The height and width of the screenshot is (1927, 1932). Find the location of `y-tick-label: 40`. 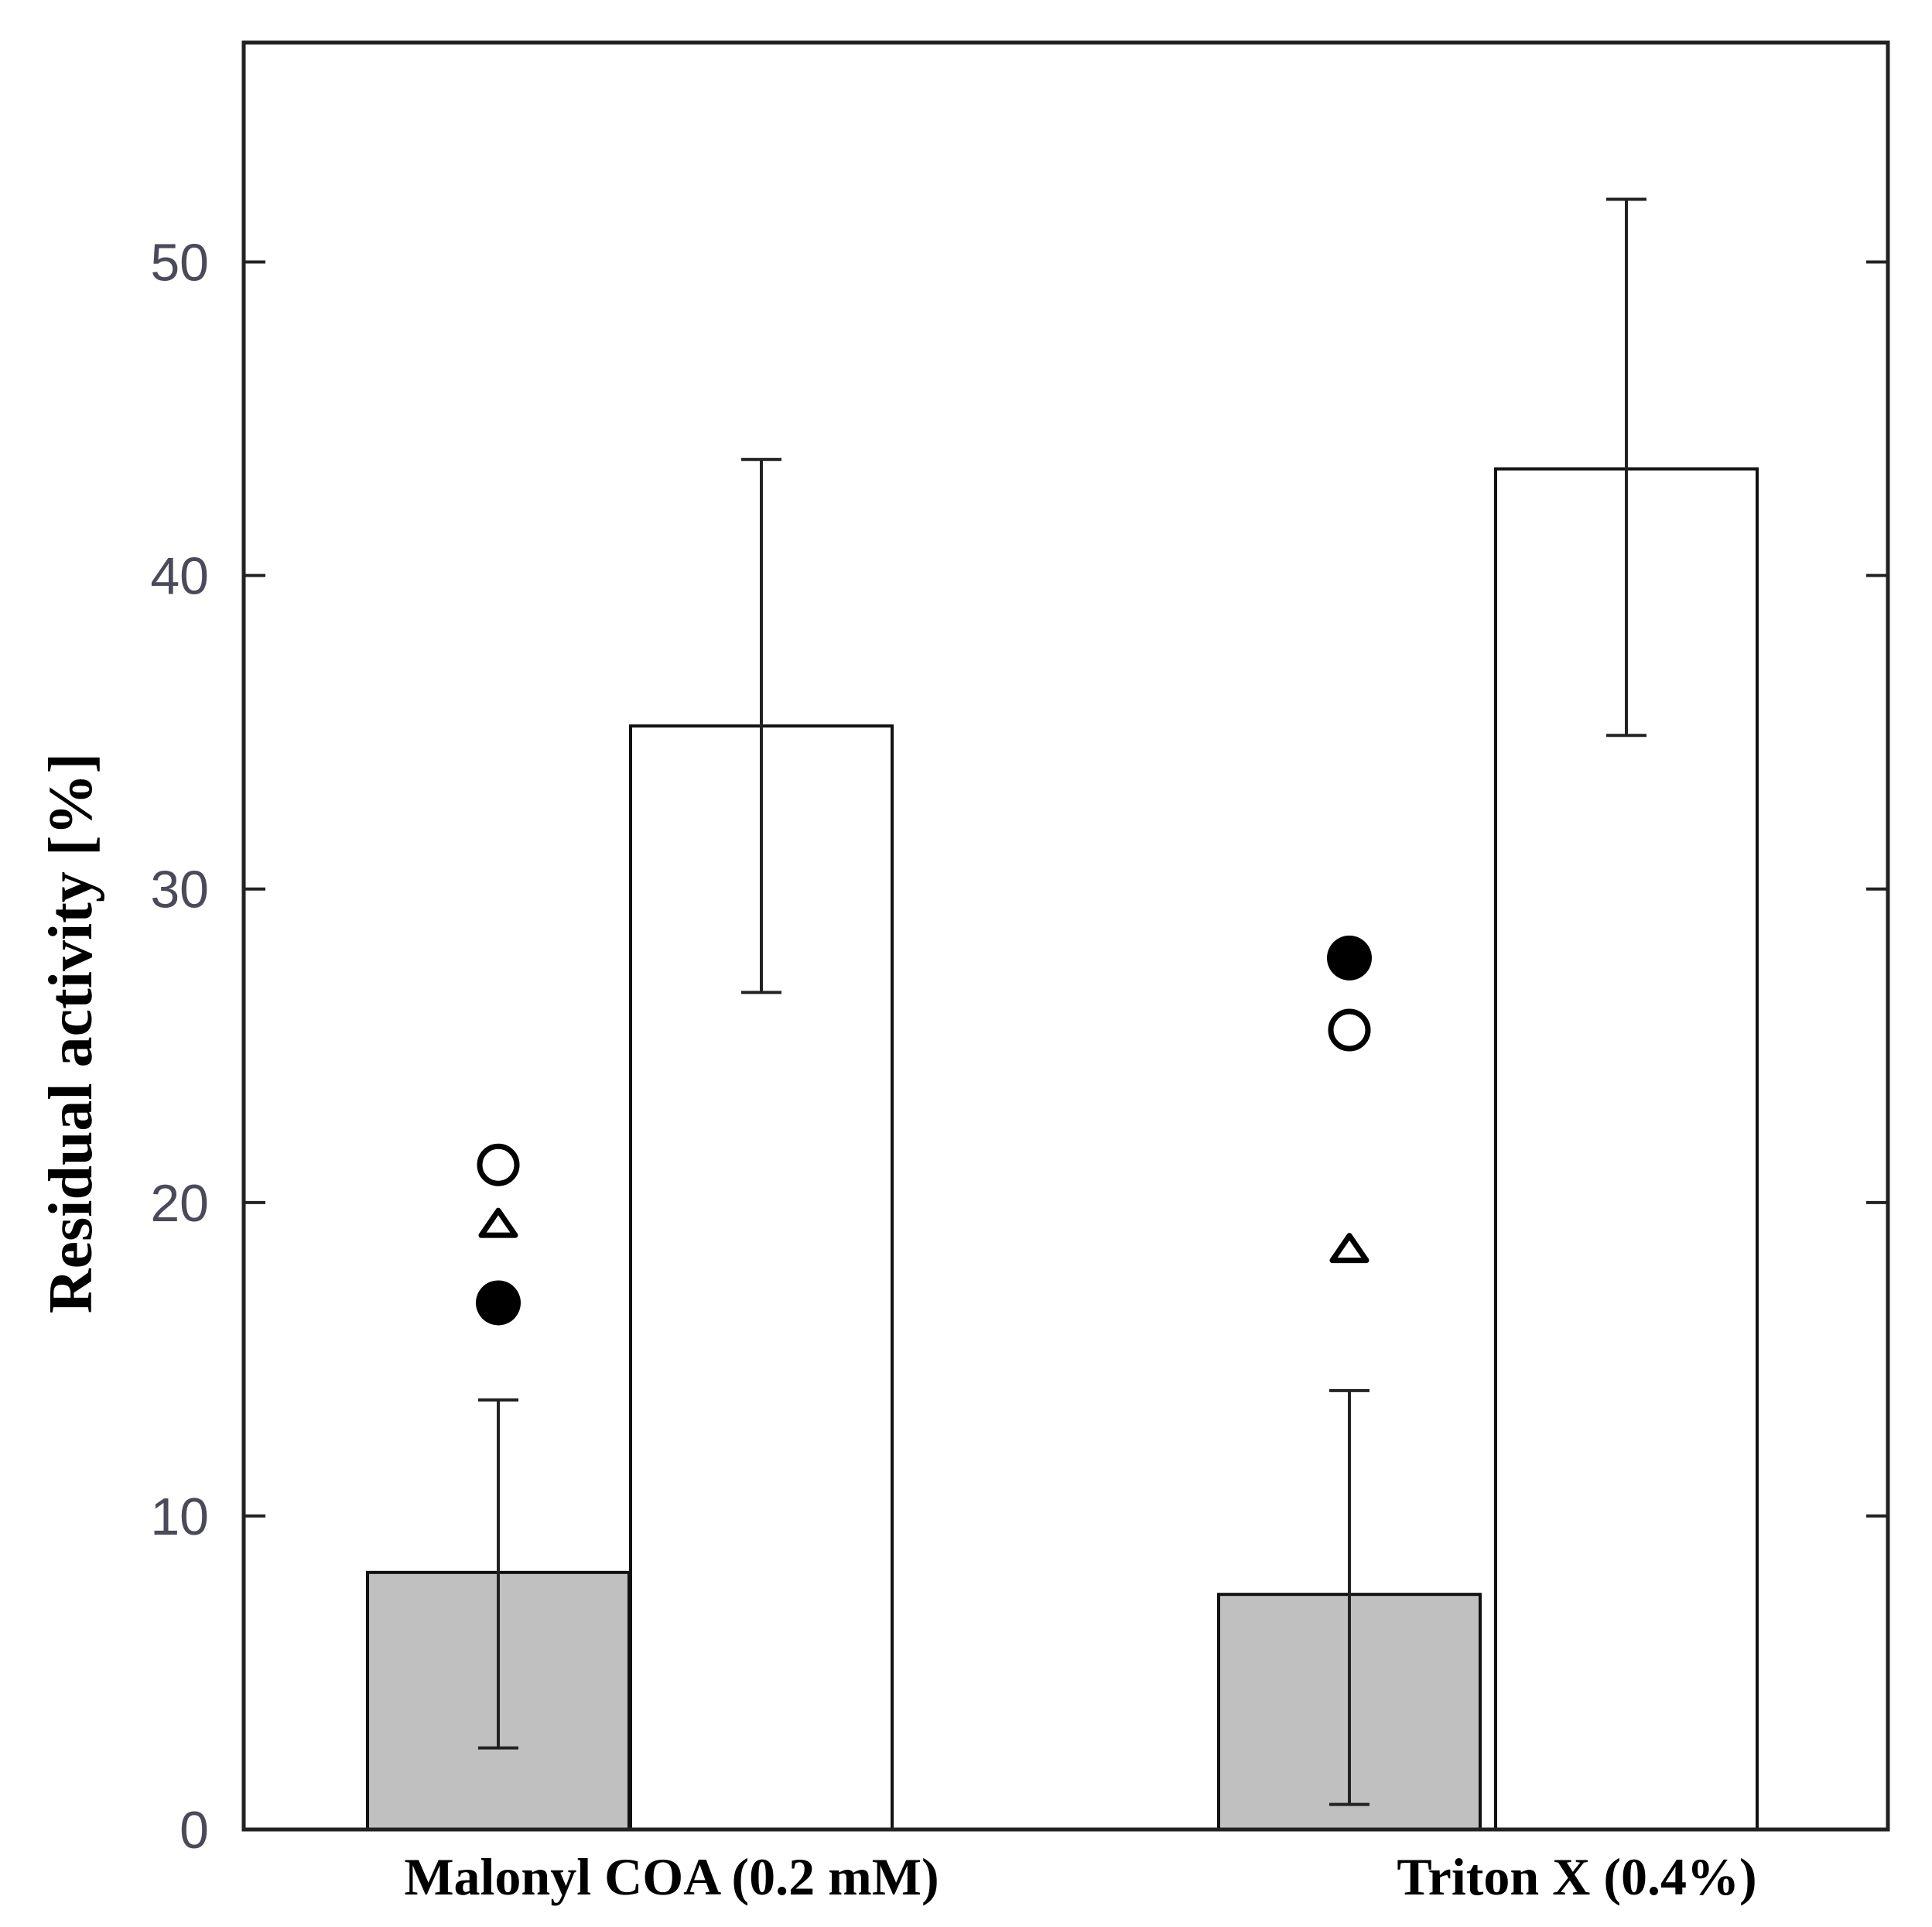

y-tick-label: 40 is located at coordinates (180, 576).